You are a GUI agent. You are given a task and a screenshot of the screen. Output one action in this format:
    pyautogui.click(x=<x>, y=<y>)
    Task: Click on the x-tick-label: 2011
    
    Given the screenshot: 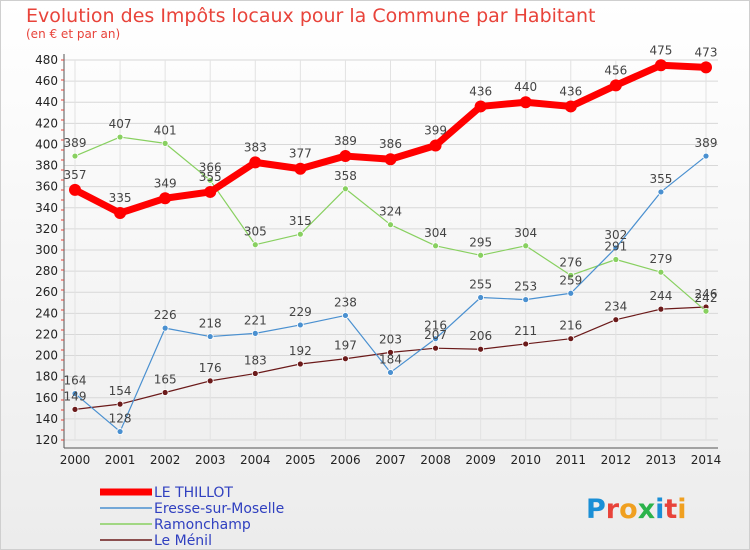 What is the action you would take?
    pyautogui.click(x=571, y=460)
    